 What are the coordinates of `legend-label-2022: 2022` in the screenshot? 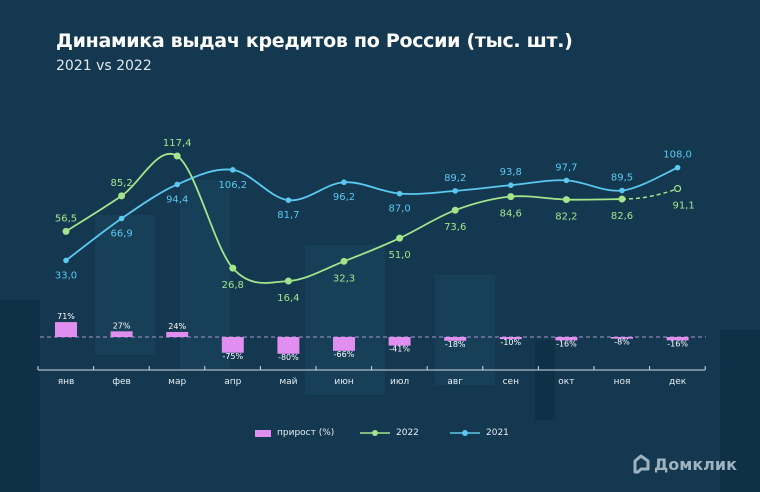 It's located at (407, 433).